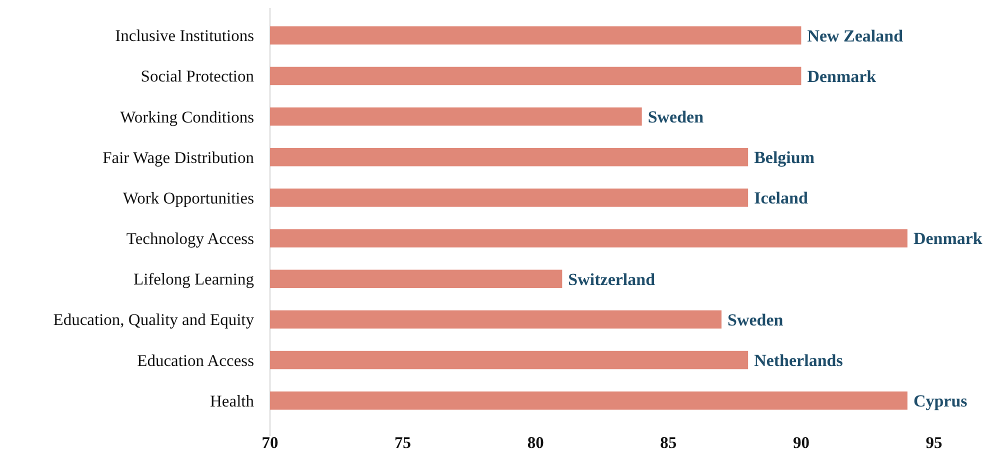 This screenshot has width=993, height=464. What do you see at coordinates (403, 442) in the screenshot?
I see `x-tick-label: 75` at bounding box center [403, 442].